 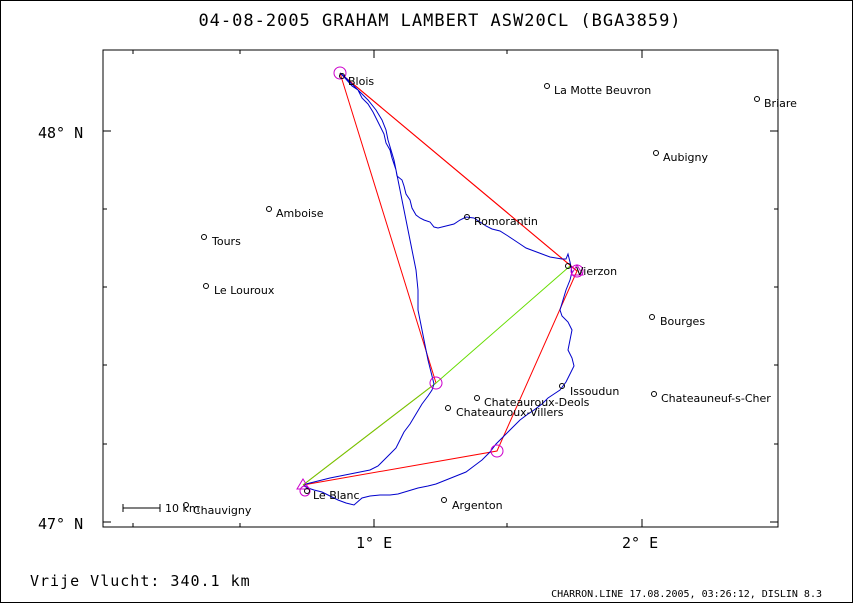 I want to click on town-romorantin: Romorantin, so click(x=501, y=221).